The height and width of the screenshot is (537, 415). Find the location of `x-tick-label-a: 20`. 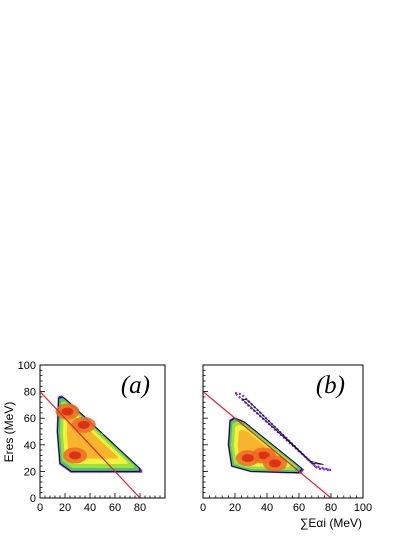

x-tick-label-a: 20 is located at coordinates (65, 508).